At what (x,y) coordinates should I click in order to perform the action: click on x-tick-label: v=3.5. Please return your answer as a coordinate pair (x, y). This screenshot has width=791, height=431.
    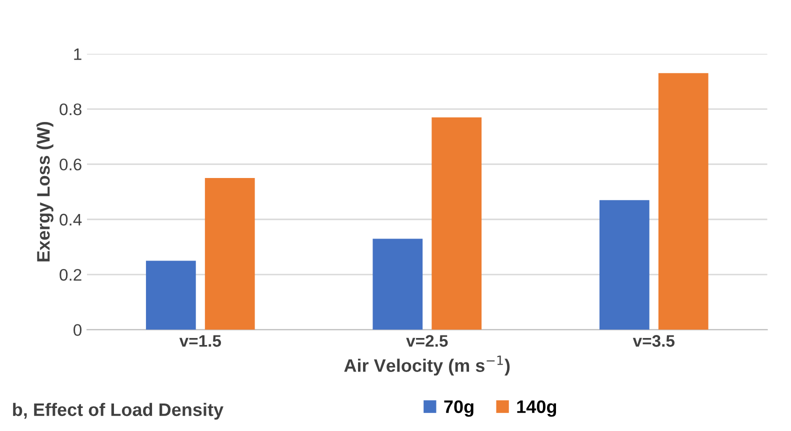
    Looking at the image, I should click on (653, 341).